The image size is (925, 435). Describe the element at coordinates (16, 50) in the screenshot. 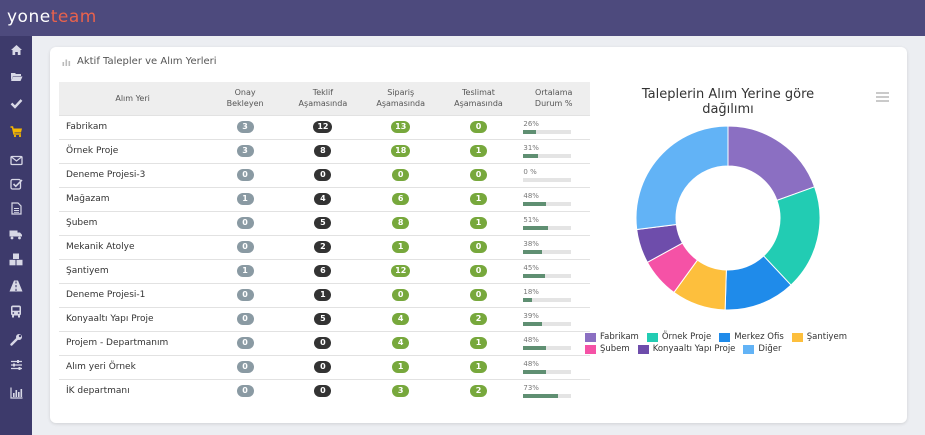

I see `sidebar-item-home` at that location.